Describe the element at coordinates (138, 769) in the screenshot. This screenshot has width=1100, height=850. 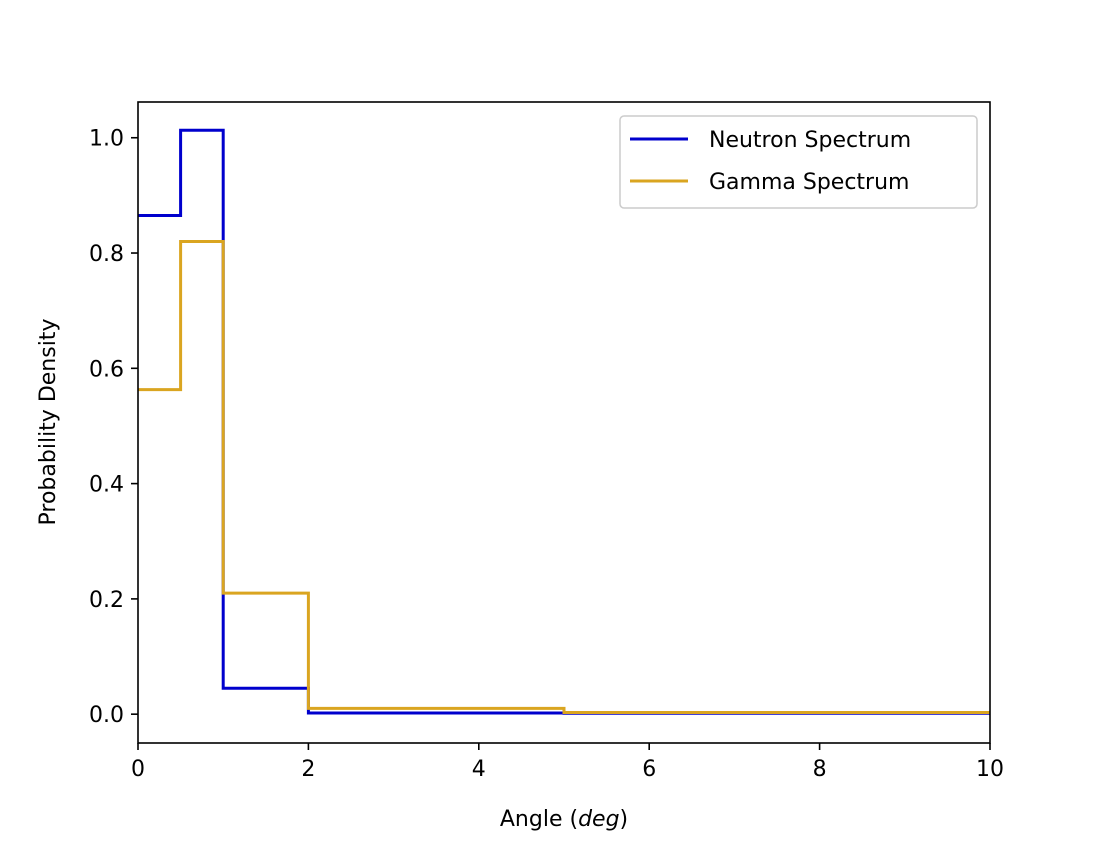
I see `x-tick-label: 0` at that location.